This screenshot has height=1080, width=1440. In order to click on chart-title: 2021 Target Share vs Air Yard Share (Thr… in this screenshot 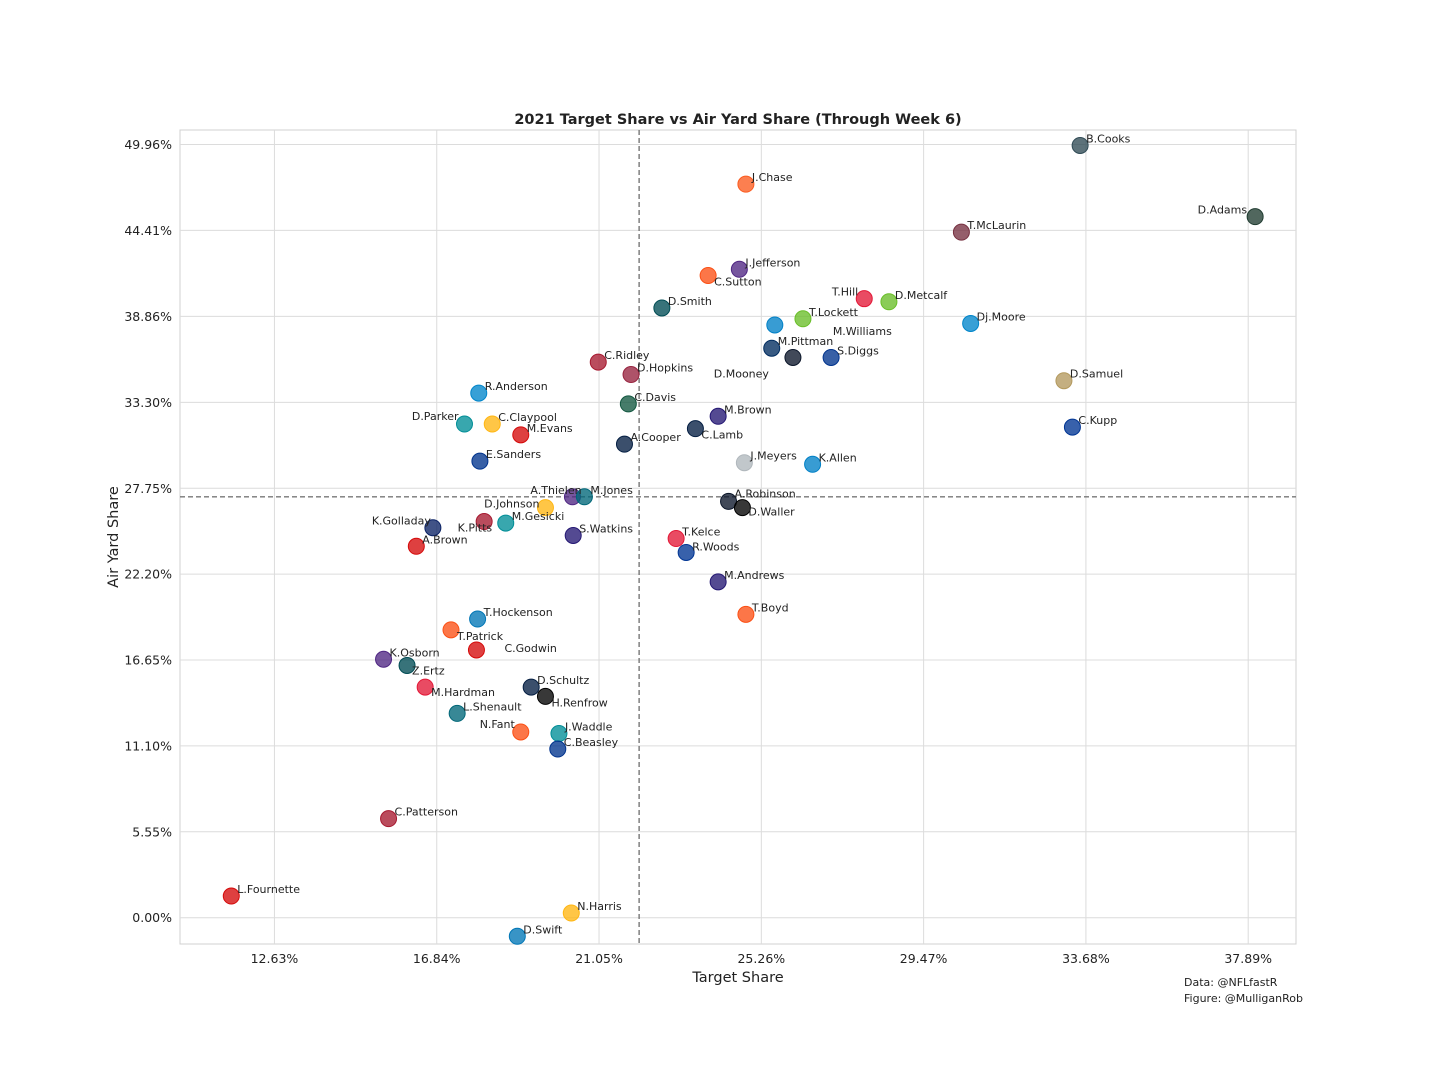, I will do `click(737, 120)`.